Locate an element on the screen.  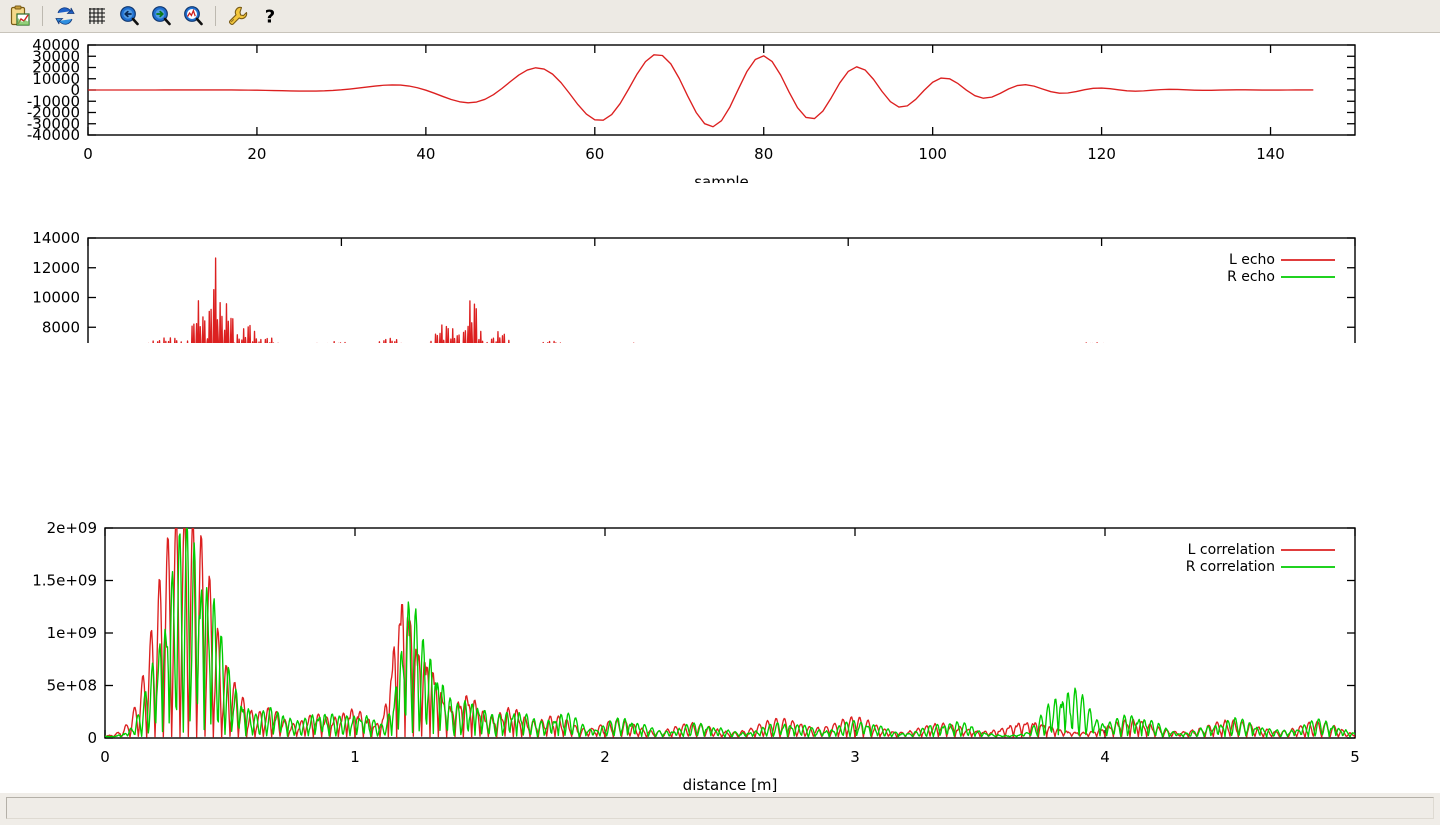
zoom-autoscale-icon is located at coordinates (193, 16).